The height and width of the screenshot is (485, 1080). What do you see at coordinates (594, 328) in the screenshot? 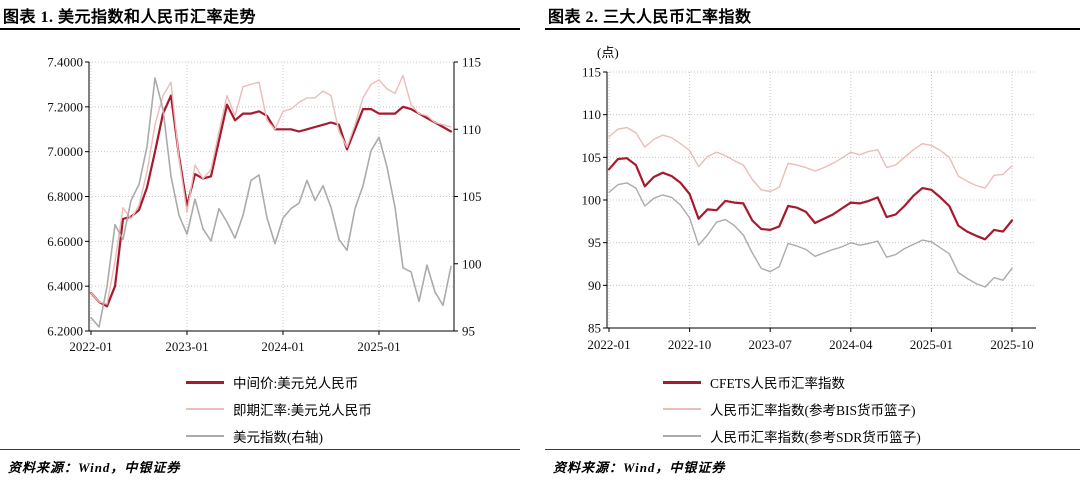
I see `left-axis-tick-label: 85` at bounding box center [594, 328].